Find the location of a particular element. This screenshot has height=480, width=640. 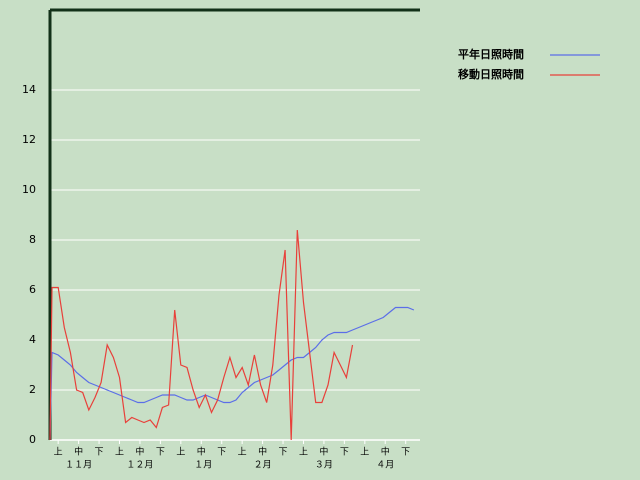

y-tick-label: 6 is located at coordinates (32, 289).